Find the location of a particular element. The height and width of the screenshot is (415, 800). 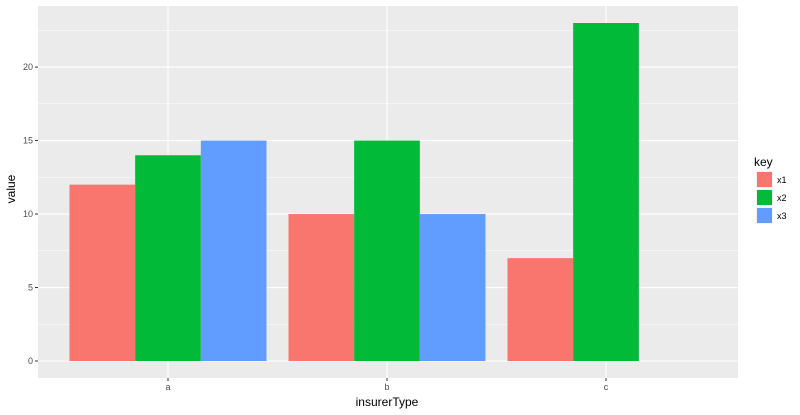

bar-x1-b is located at coordinates (321, 287).